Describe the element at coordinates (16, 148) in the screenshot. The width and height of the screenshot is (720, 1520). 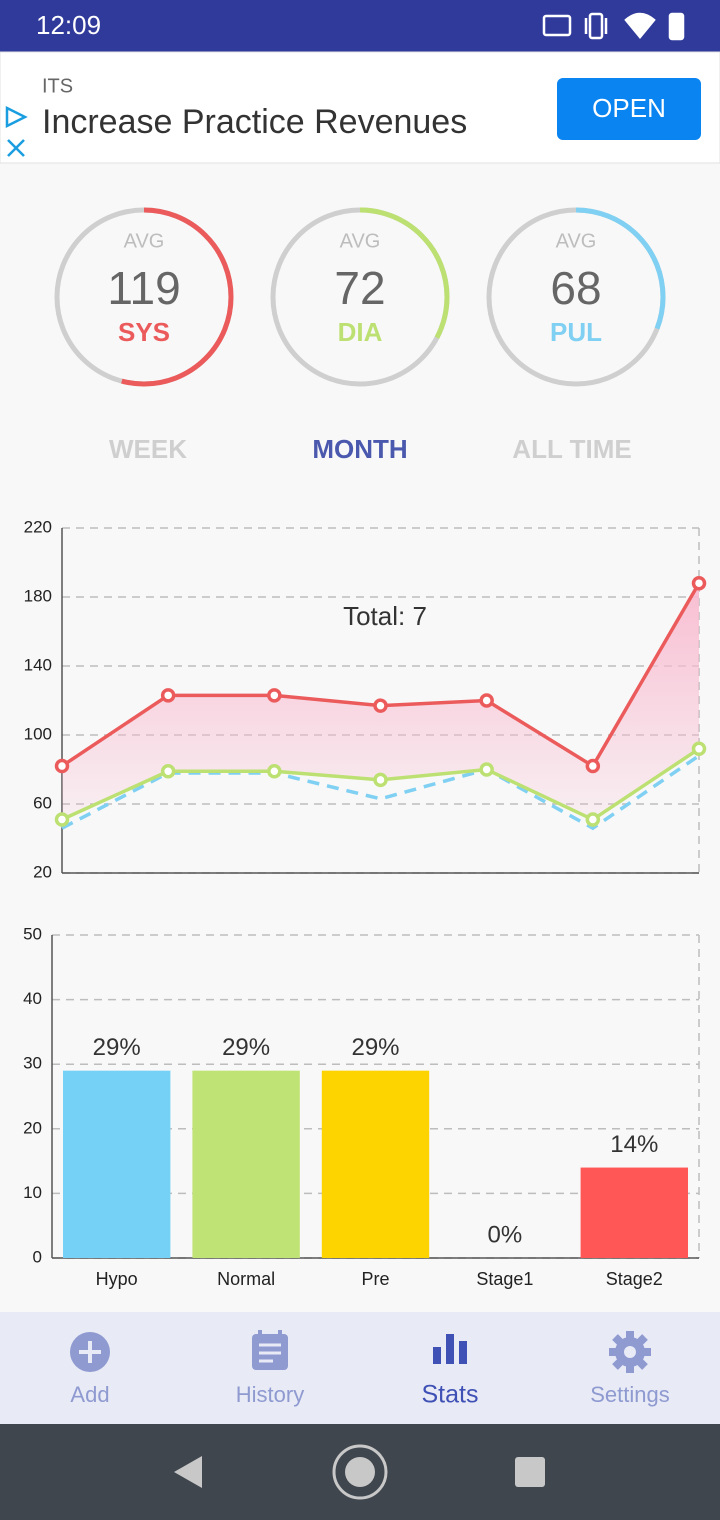
I see `ad-close-icon` at that location.